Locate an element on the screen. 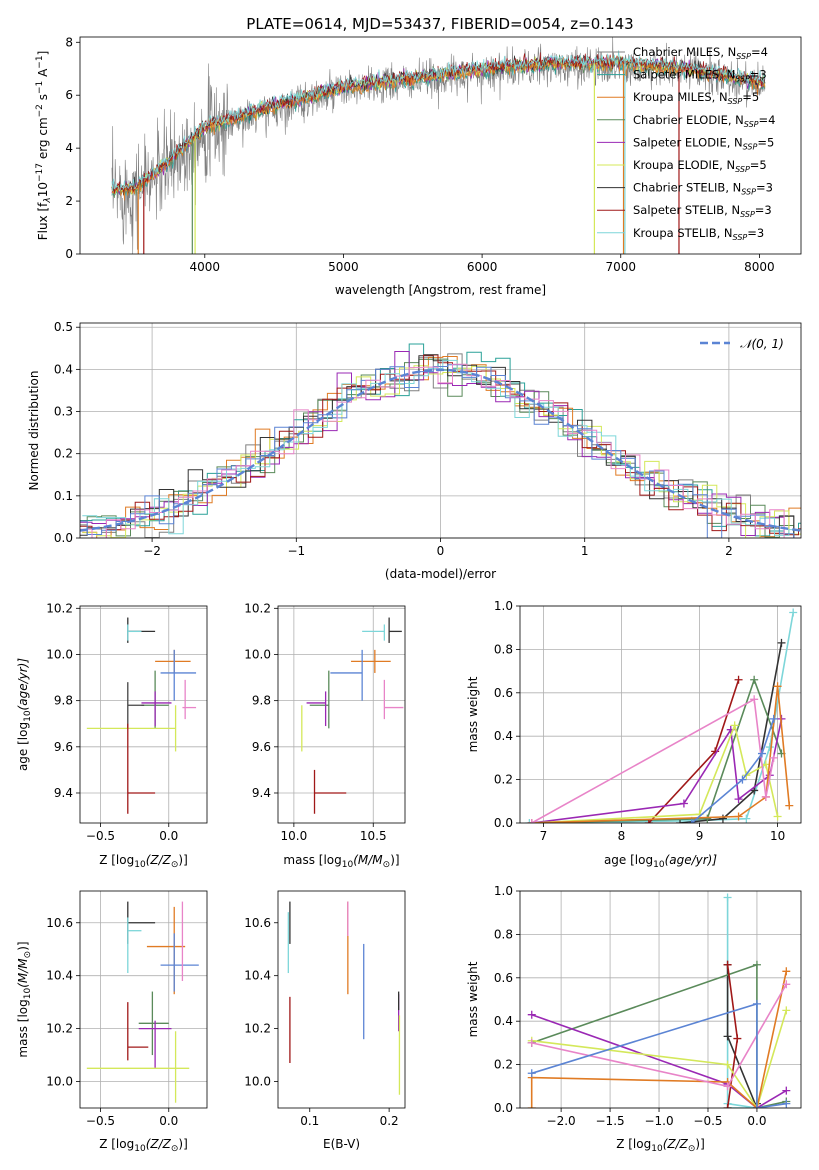 The height and width of the screenshot is (1170, 819). x-tick-label: 8 is located at coordinates (622, 836).